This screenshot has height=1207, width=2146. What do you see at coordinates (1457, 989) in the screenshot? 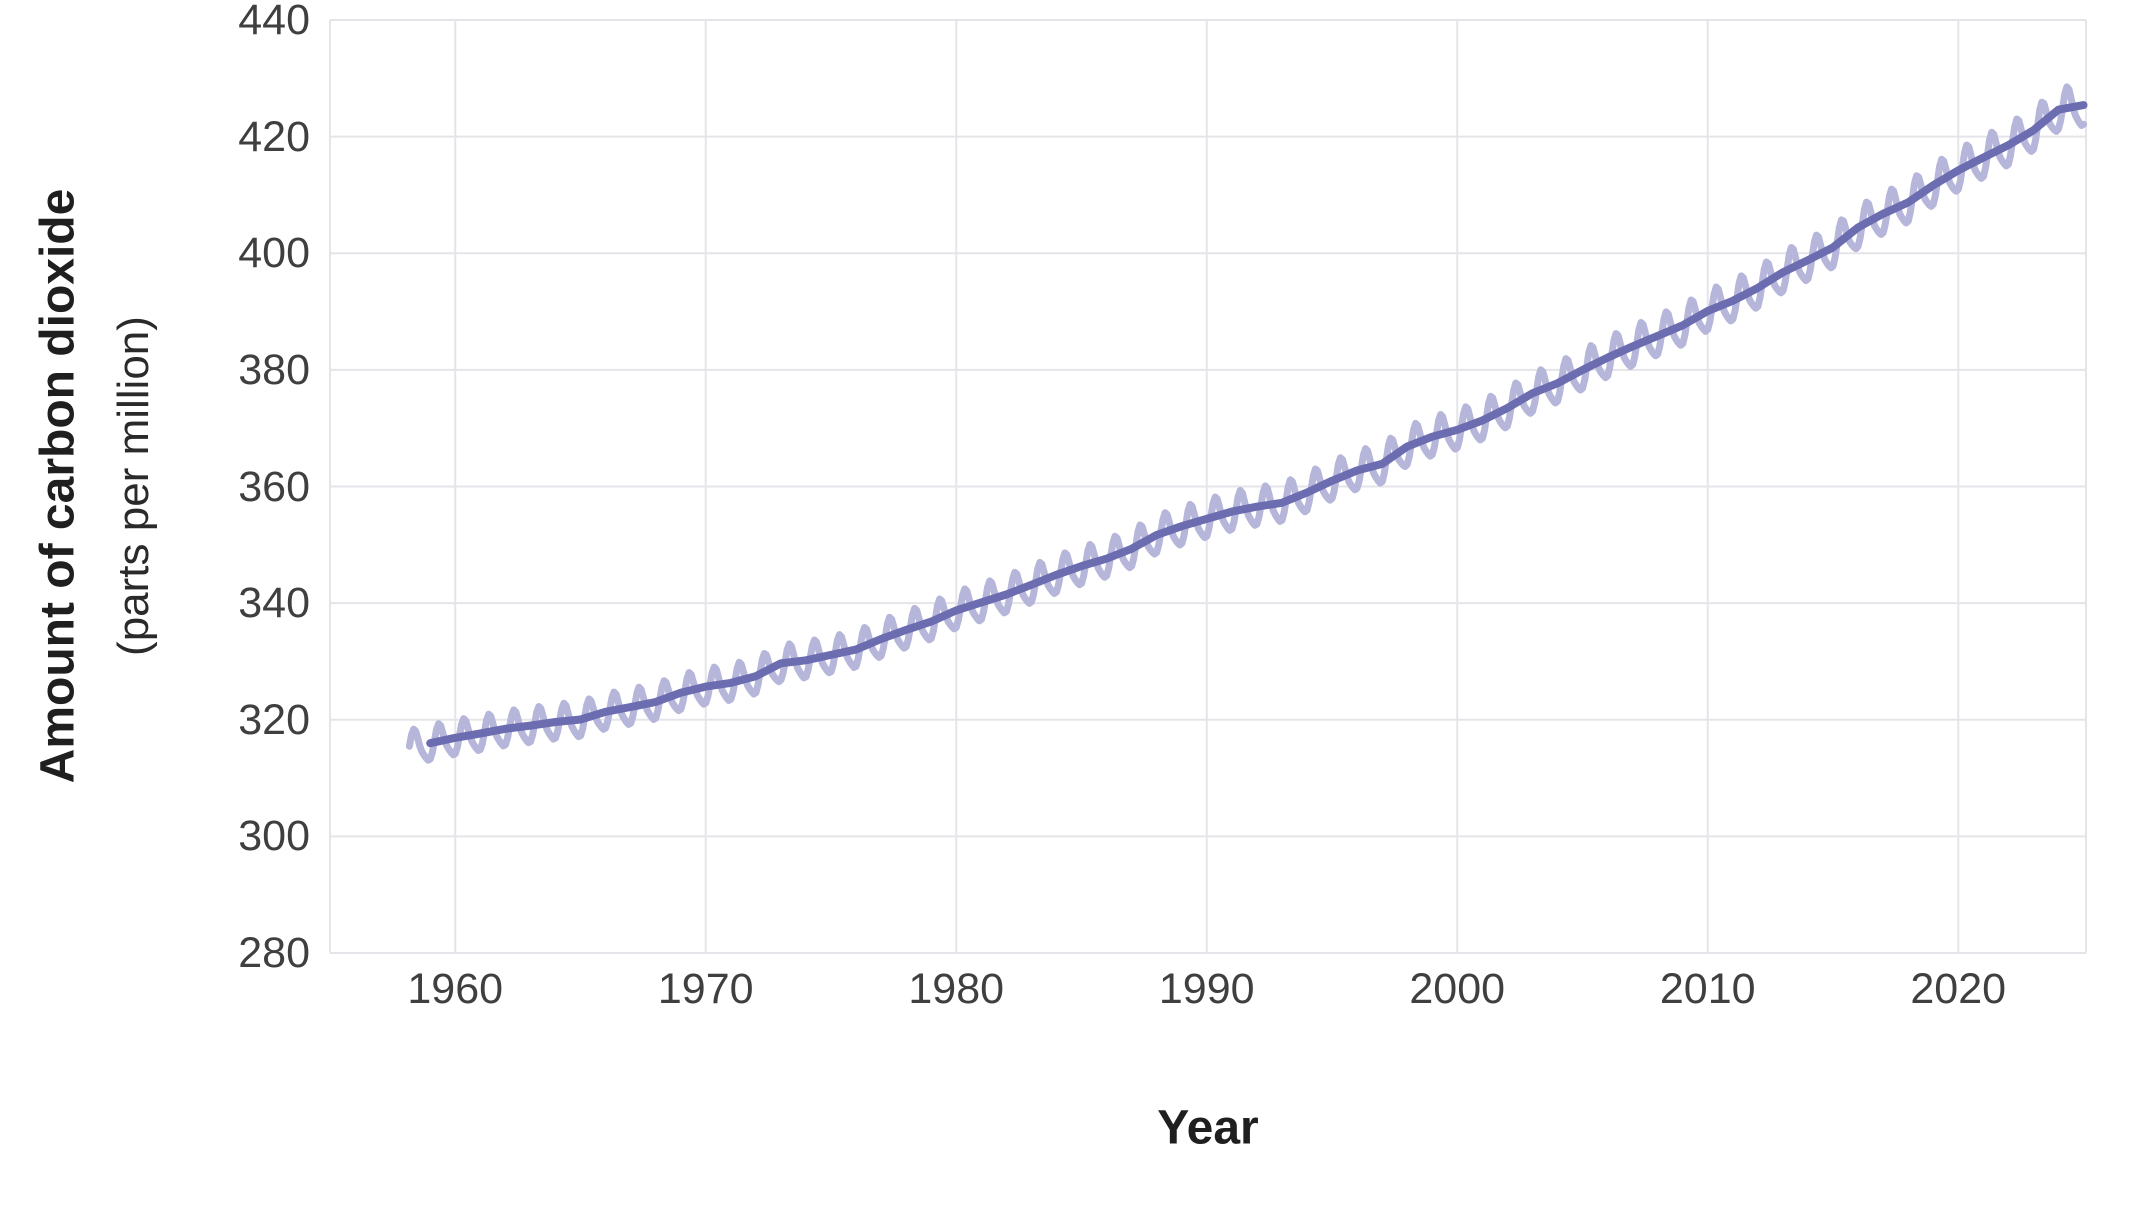
I see `x-tick-label-2000: 2000` at bounding box center [1457, 989].